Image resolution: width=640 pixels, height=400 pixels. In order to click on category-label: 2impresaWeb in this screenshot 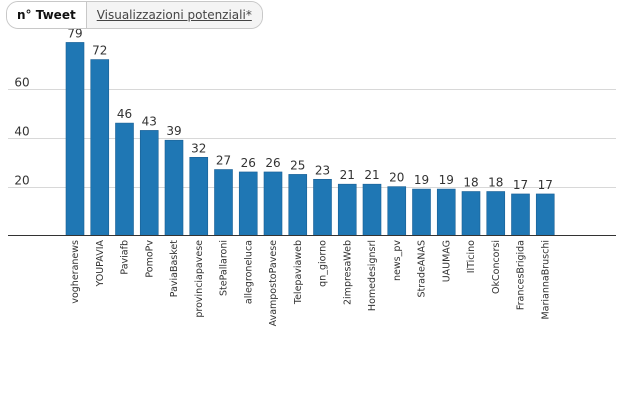, I will do `click(347, 272)`.